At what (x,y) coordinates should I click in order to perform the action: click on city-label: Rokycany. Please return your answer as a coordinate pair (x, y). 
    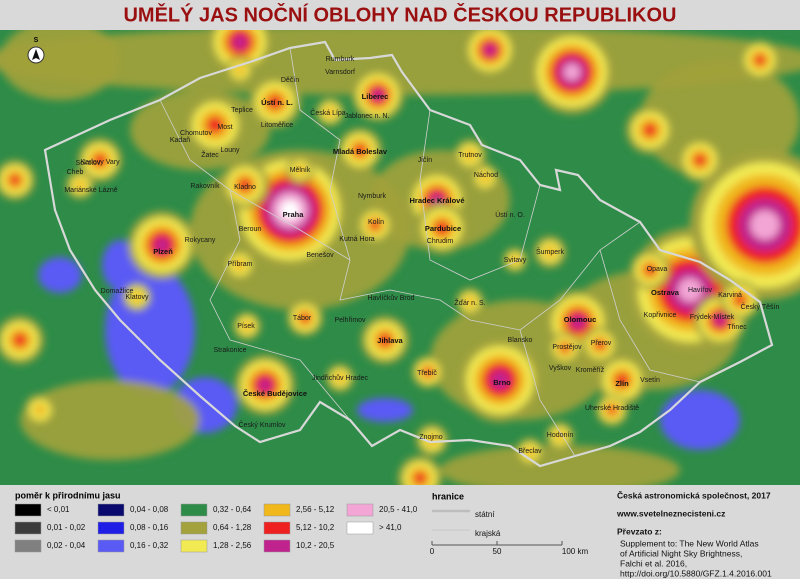
    Looking at the image, I should click on (200, 240).